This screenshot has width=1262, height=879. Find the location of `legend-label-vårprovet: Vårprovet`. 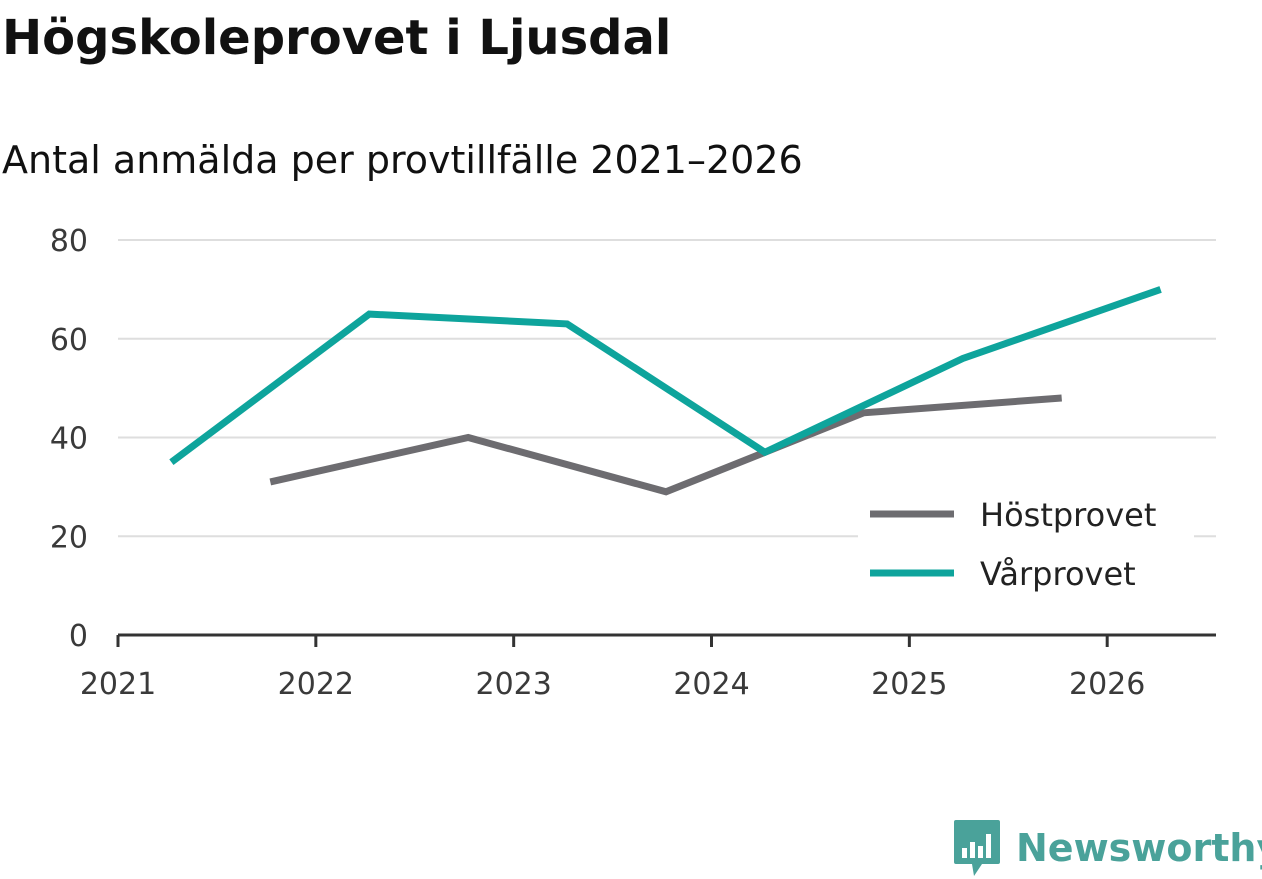

legend-label-vårprovet: Vårprovet is located at coordinates (1058, 574).